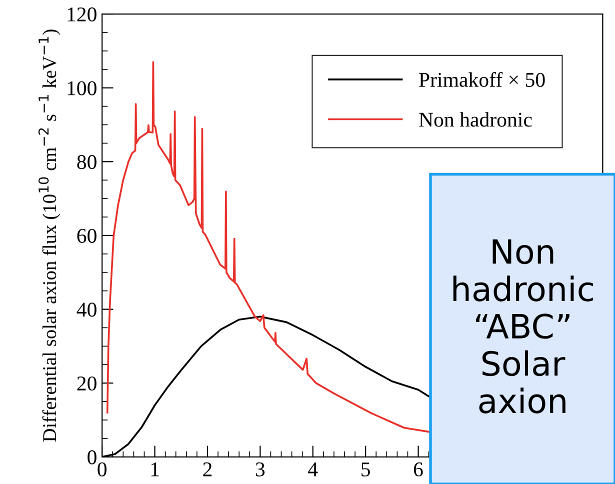  What do you see at coordinates (49, 236) in the screenshot?
I see `text: Differential solar axion flux (10$^{10}$ cm$^{−2}$ s$^{−1}$ keV$^{−1}$)` at bounding box center [49, 236].